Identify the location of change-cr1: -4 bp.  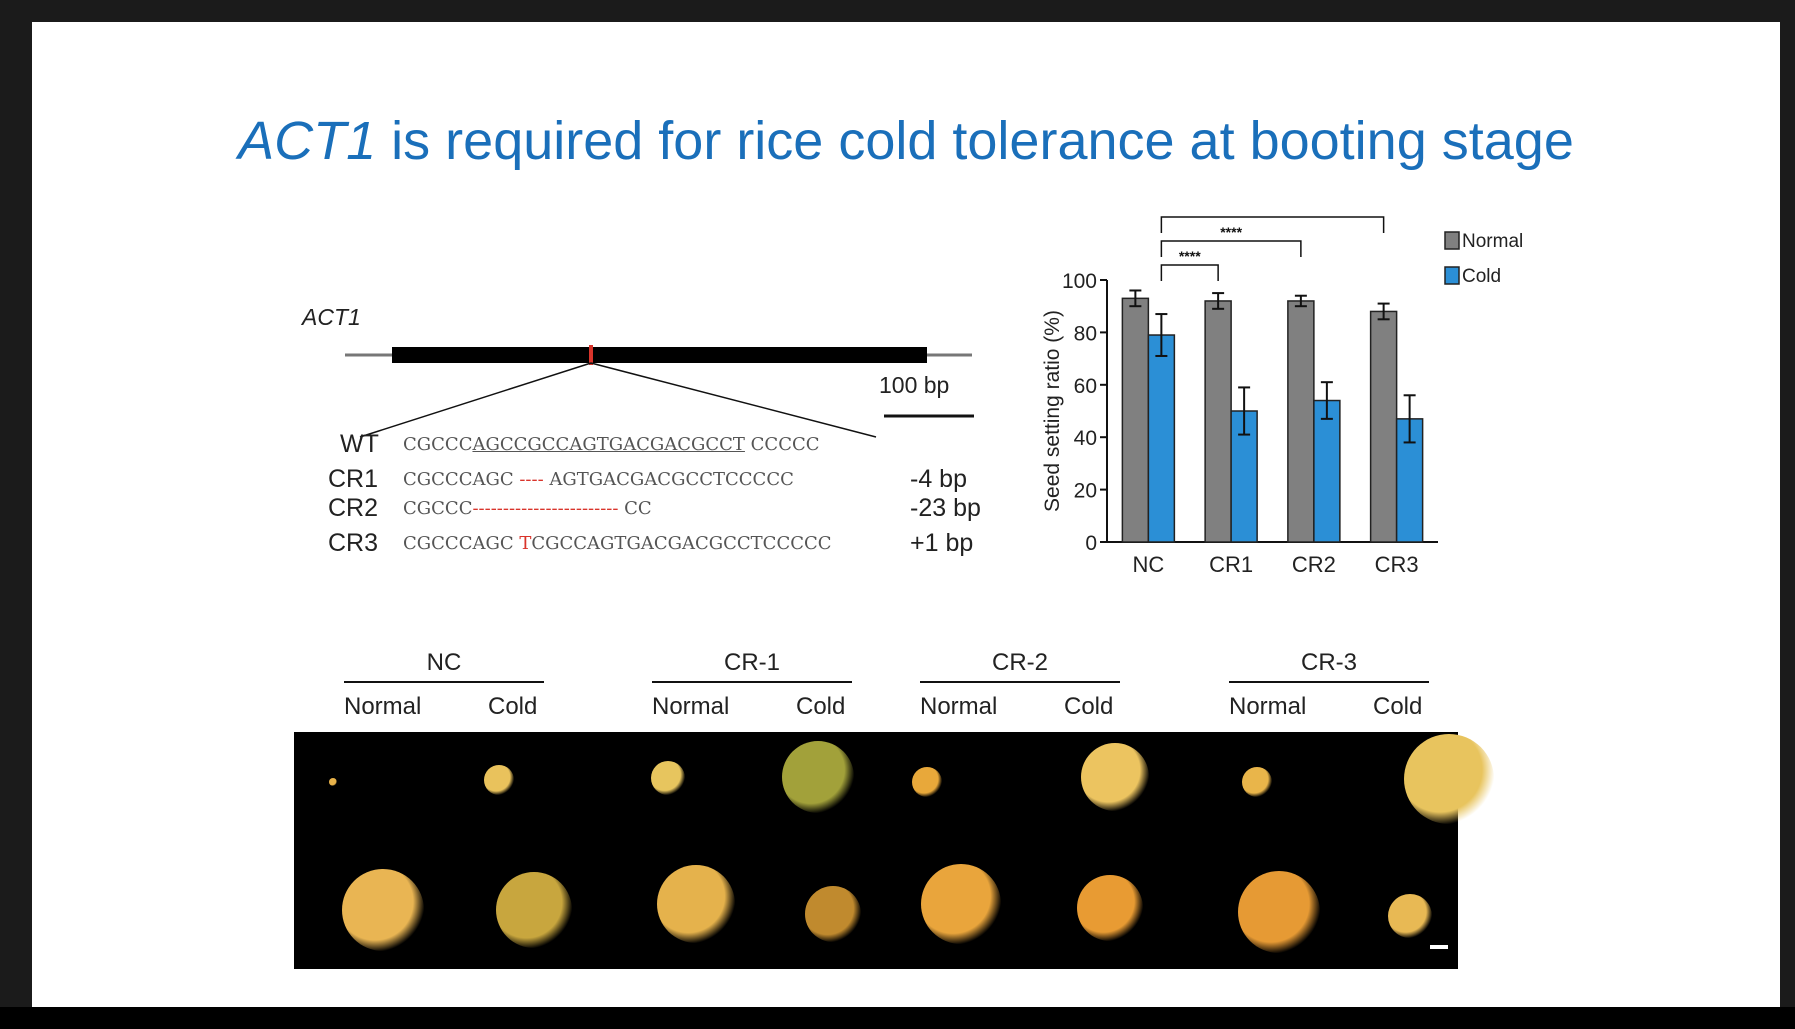
(938, 479).